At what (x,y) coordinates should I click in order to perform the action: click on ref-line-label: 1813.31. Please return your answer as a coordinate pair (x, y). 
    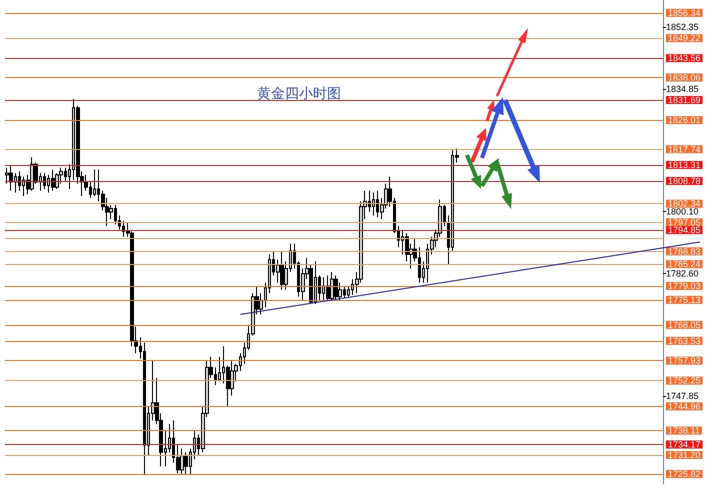
    Looking at the image, I should click on (684, 165).